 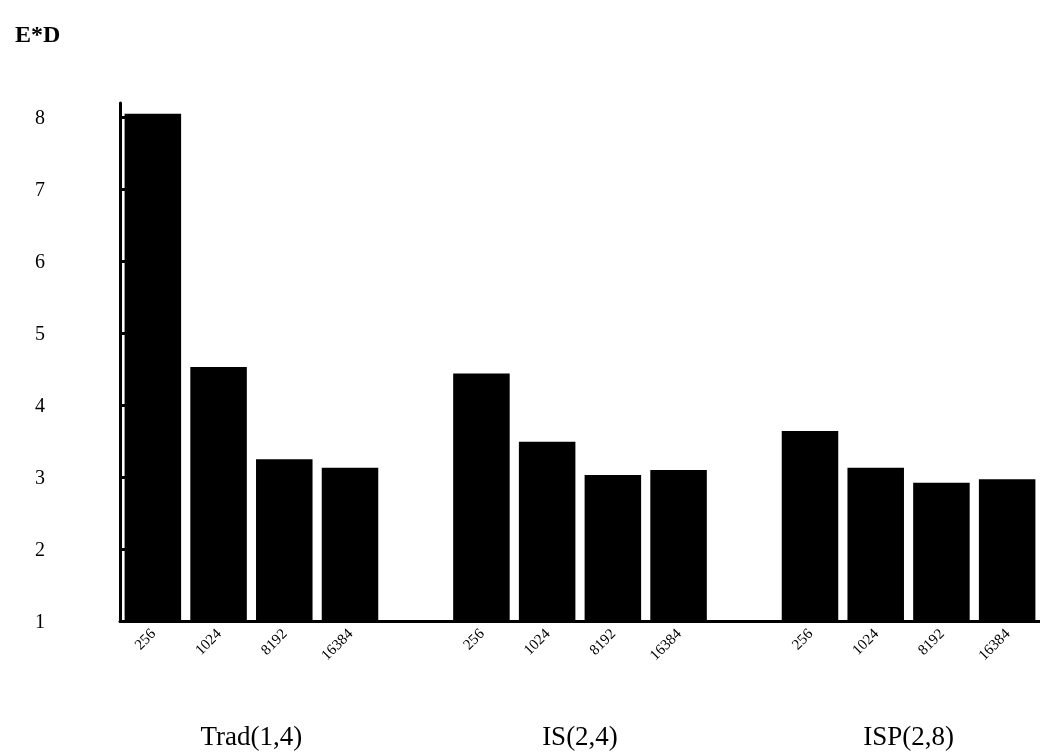 What do you see at coordinates (251, 735) in the screenshot?
I see `text: Trad(1,4)` at bounding box center [251, 735].